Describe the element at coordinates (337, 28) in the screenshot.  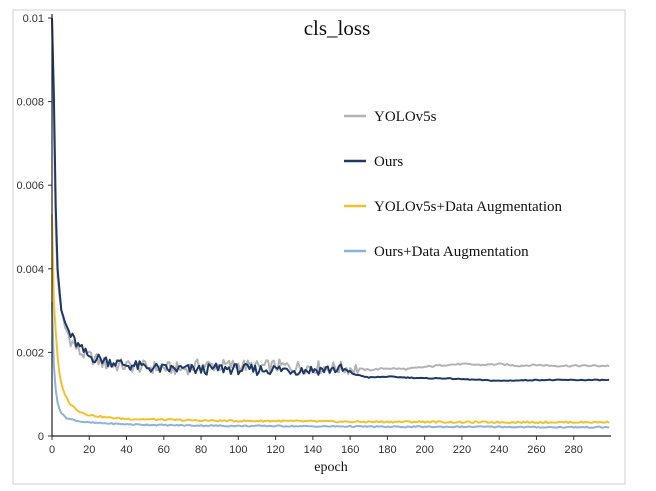
I see `chart-title: cls_loss` at that location.